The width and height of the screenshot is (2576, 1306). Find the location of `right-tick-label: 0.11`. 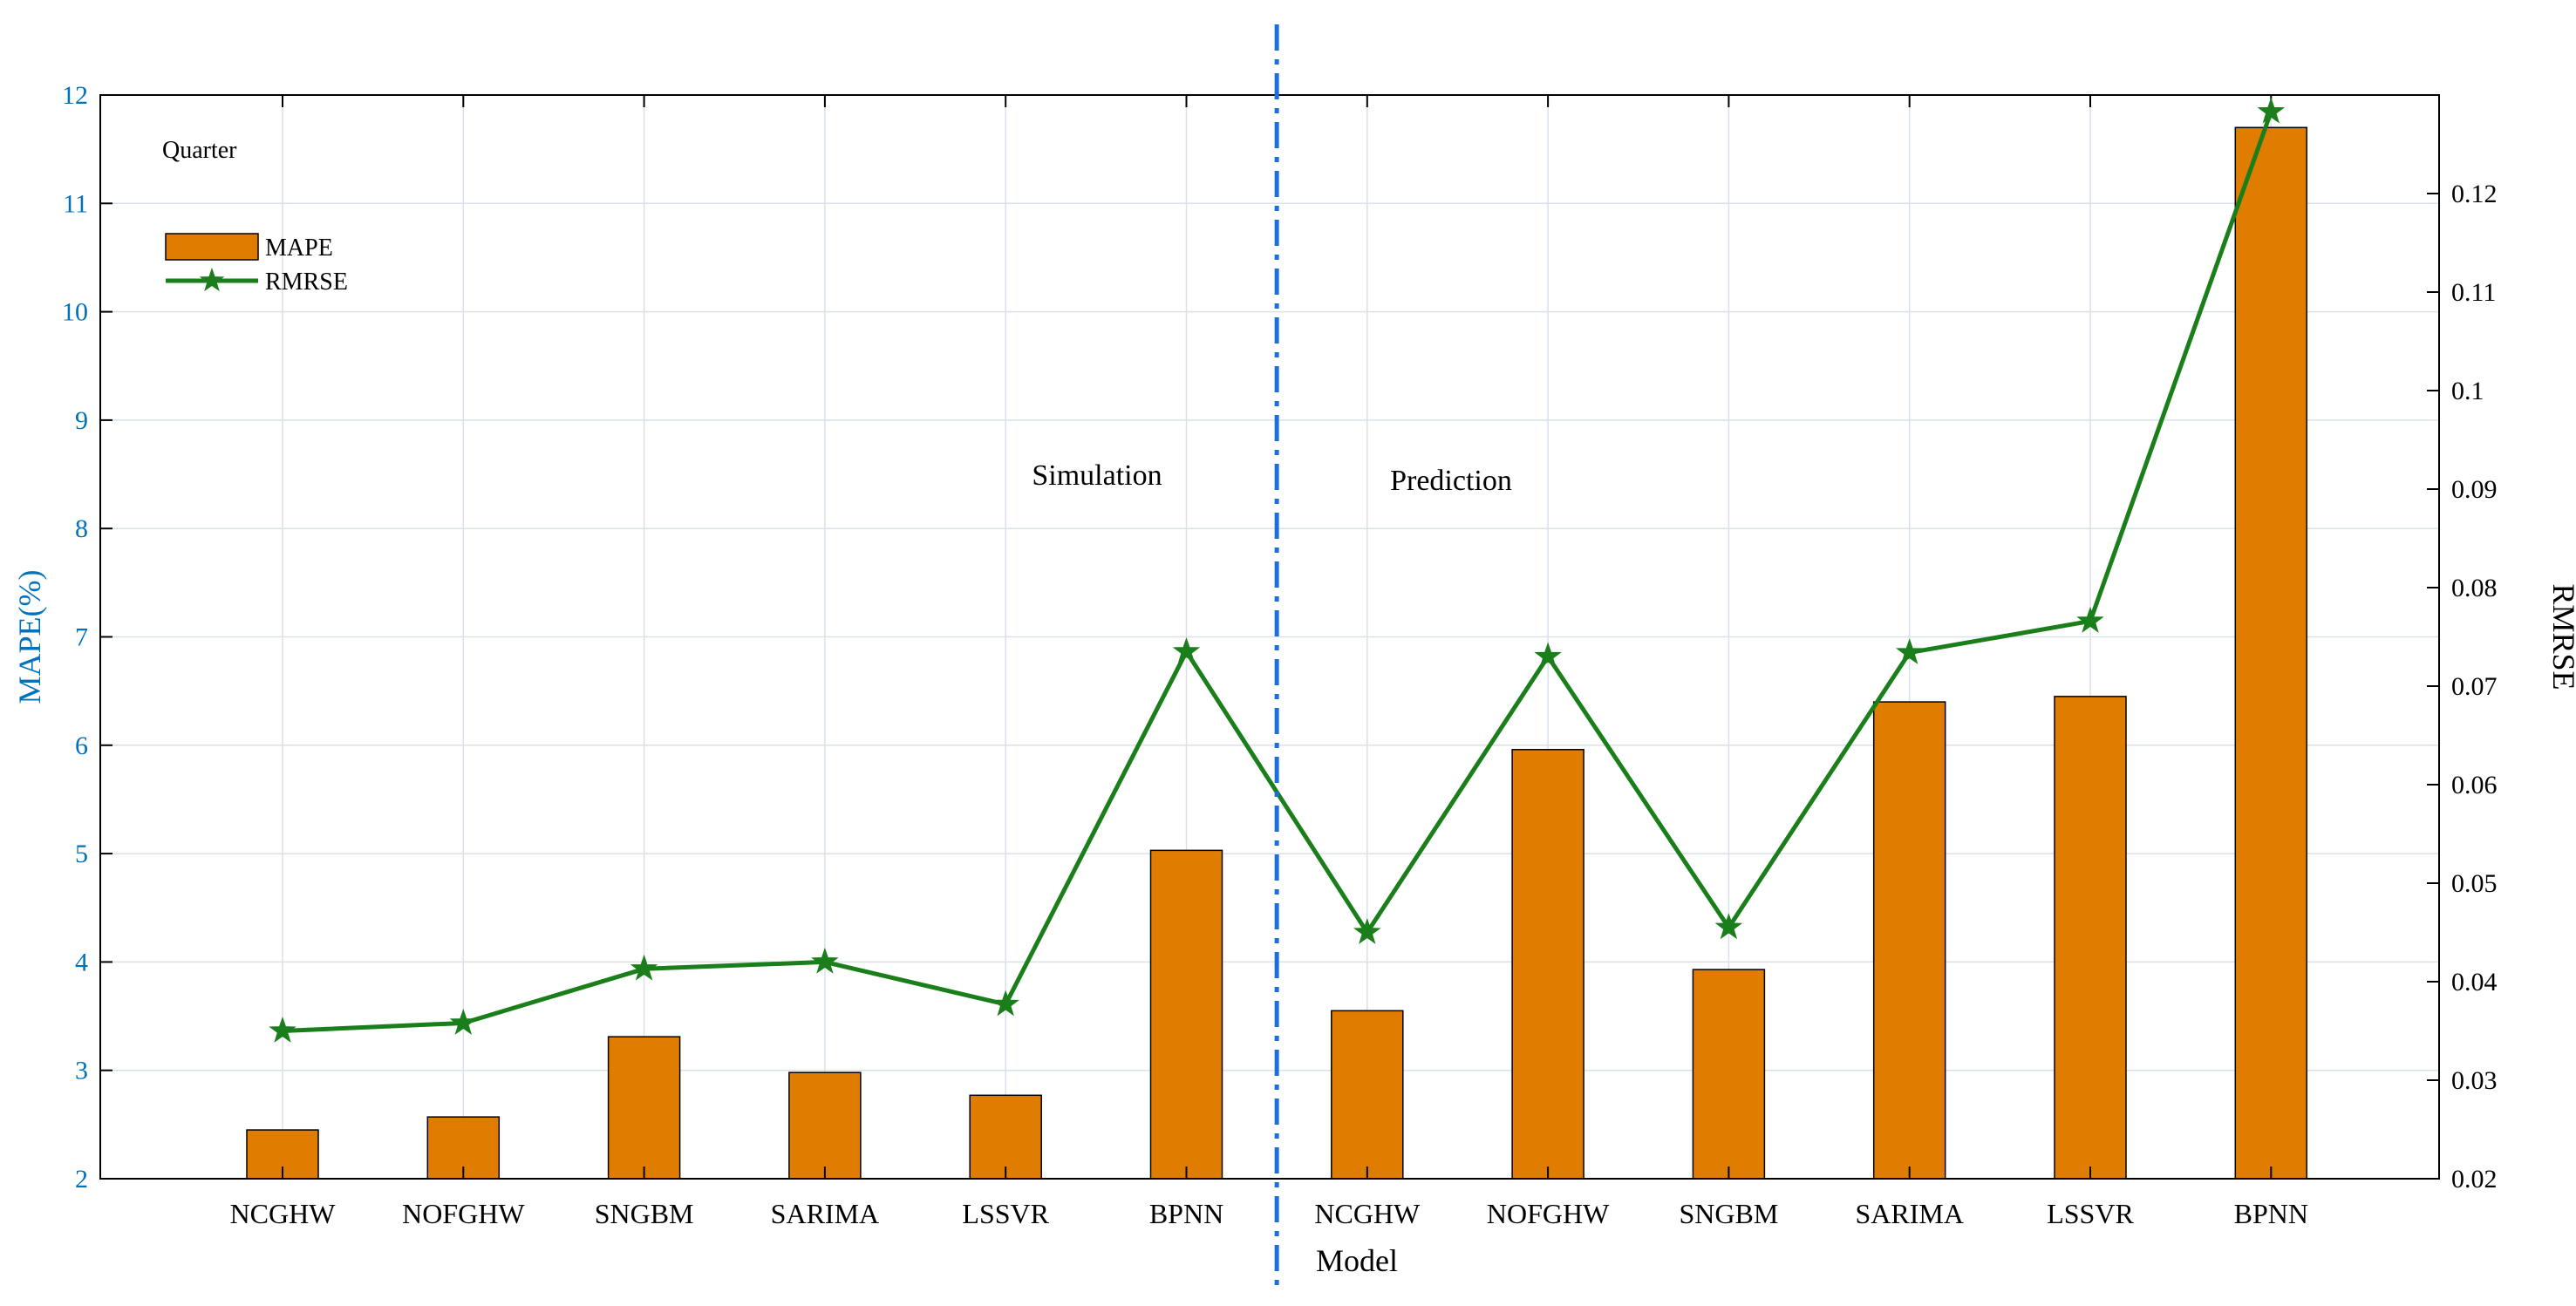

right-tick-label: 0.11 is located at coordinates (2473, 292).